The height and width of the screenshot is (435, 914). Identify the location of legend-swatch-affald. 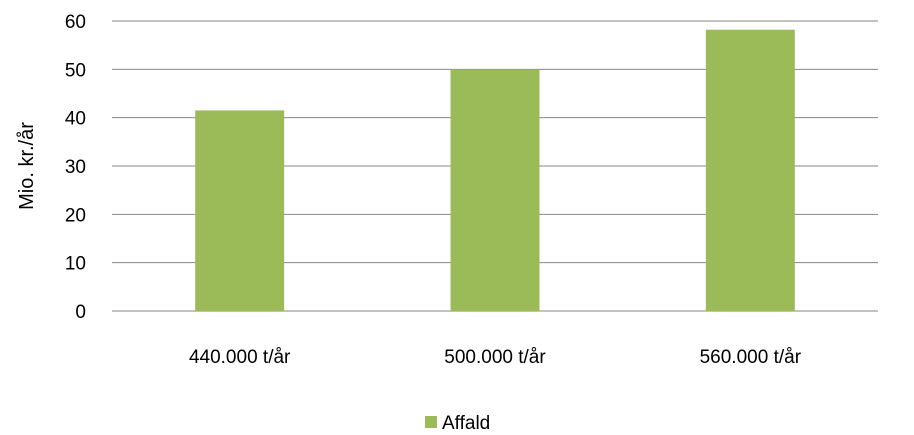
(431, 422).